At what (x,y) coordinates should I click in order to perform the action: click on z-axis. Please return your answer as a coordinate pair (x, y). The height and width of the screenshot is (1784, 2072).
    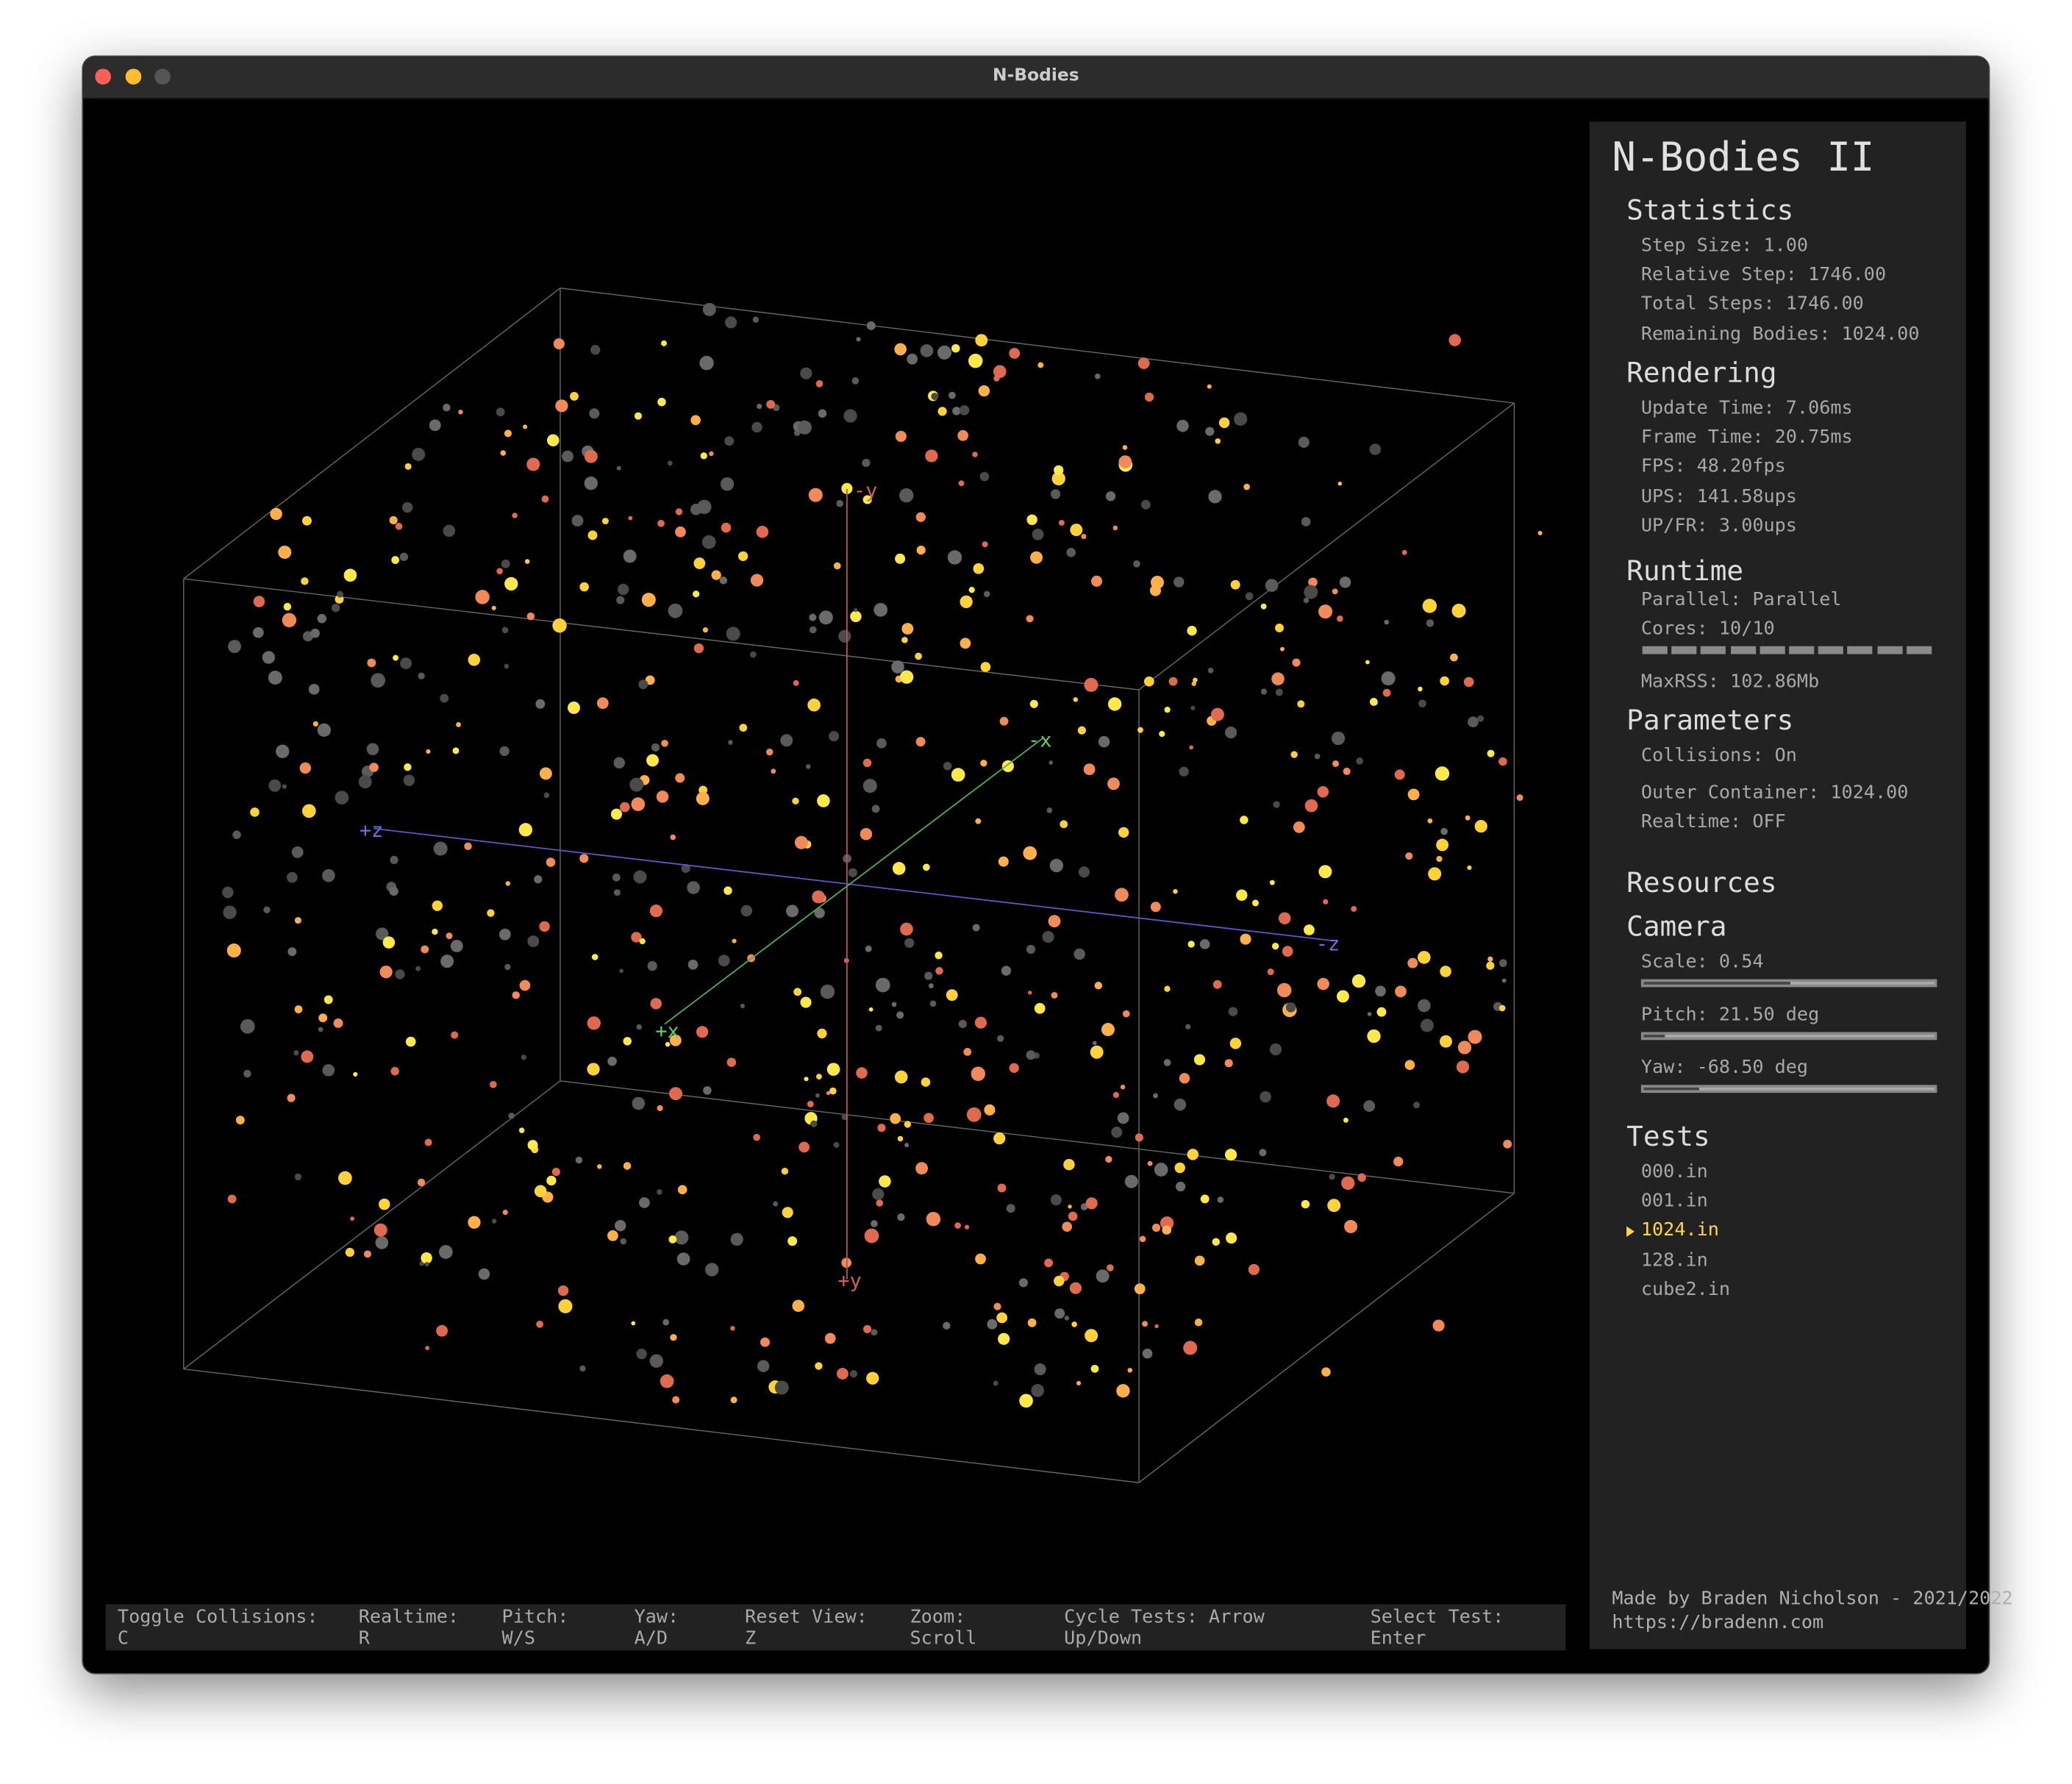
    Looking at the image, I should click on (854, 884).